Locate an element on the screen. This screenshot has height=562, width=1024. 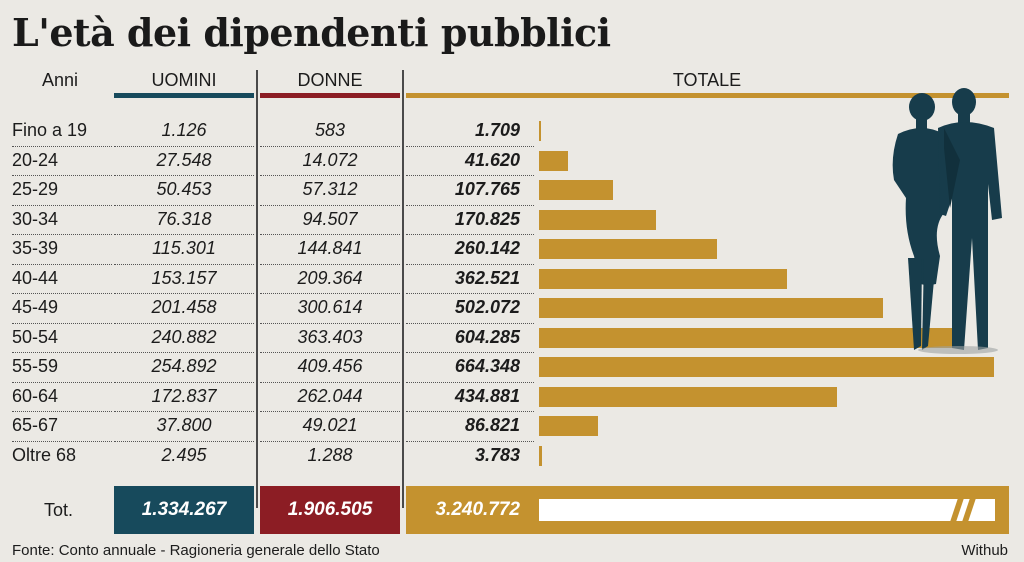
table-row: 35-39 115.301 144.841 260.142 is located at coordinates (512, 249).